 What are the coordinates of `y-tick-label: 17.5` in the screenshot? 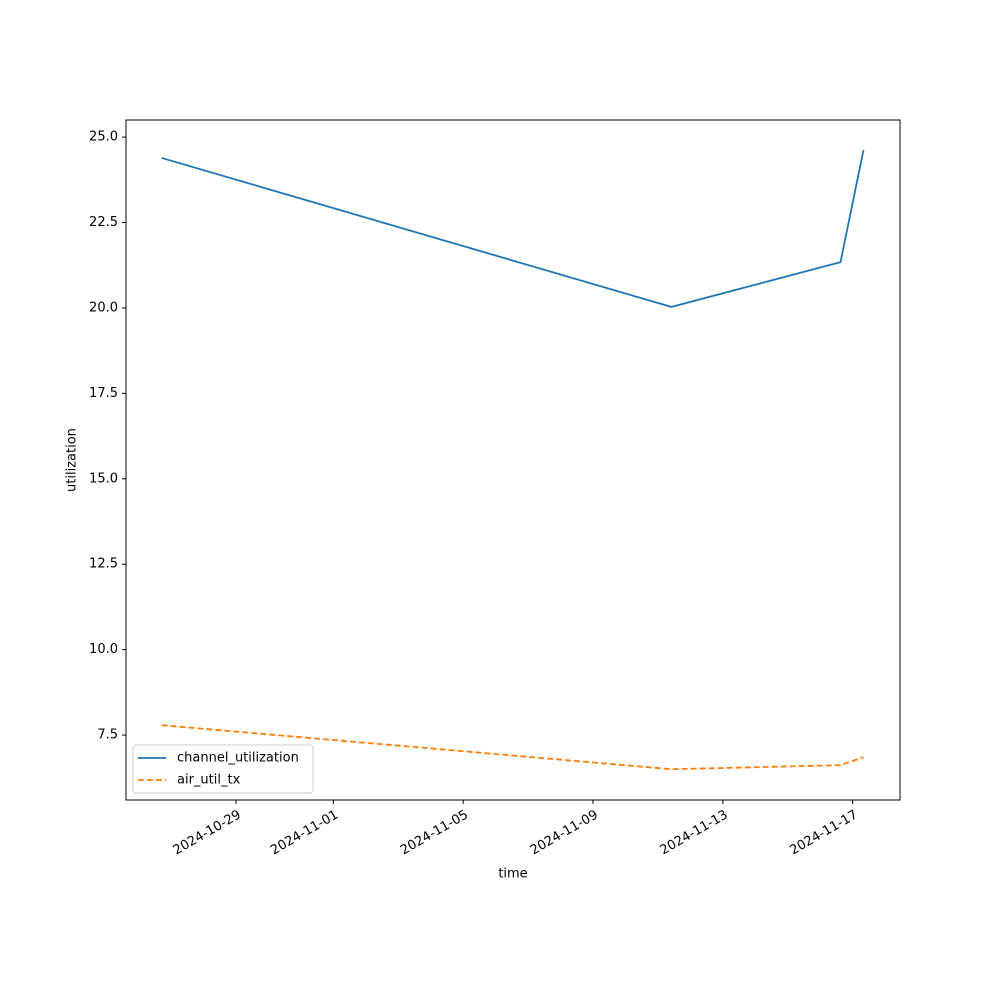 It's located at (103, 393).